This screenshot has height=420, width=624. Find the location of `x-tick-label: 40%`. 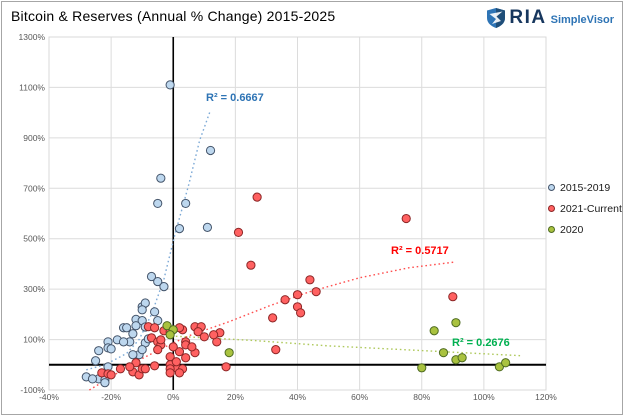

x-tick-label: 40% is located at coordinates (297, 397).